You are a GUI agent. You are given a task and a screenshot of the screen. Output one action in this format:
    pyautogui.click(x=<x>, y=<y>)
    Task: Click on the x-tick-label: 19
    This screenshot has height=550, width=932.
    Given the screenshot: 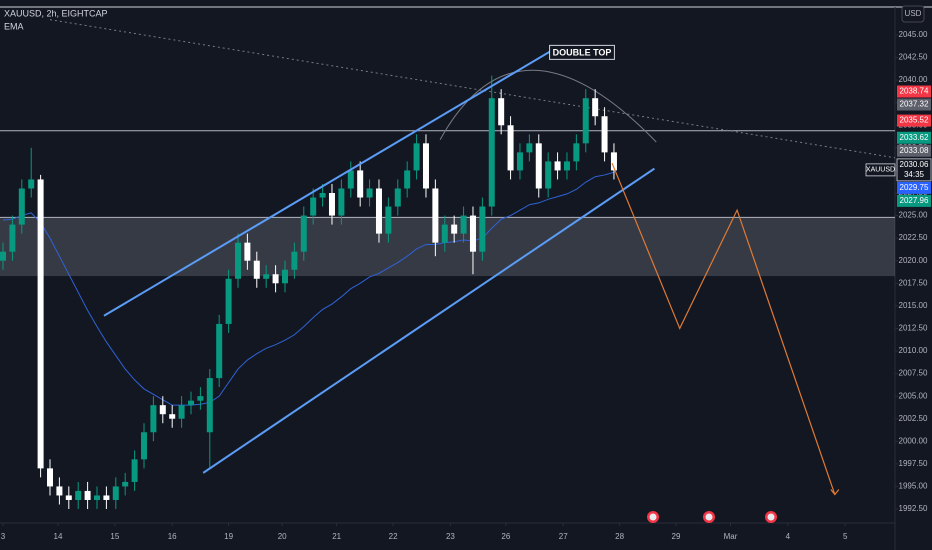 What is the action you would take?
    pyautogui.click(x=228, y=536)
    